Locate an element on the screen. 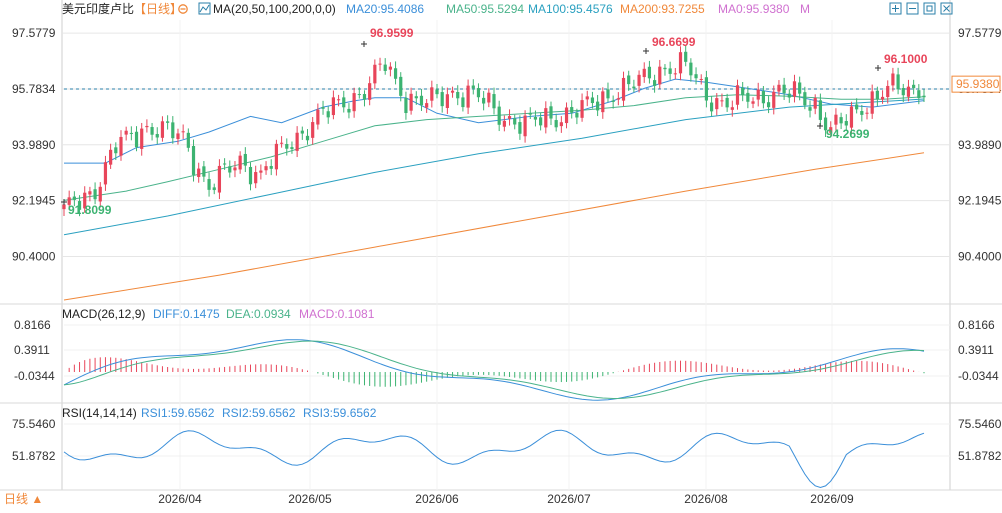 Image resolution: width=1002 pixels, height=513 pixels. ma-value-label: MA100:95.4576 is located at coordinates (570, 9).